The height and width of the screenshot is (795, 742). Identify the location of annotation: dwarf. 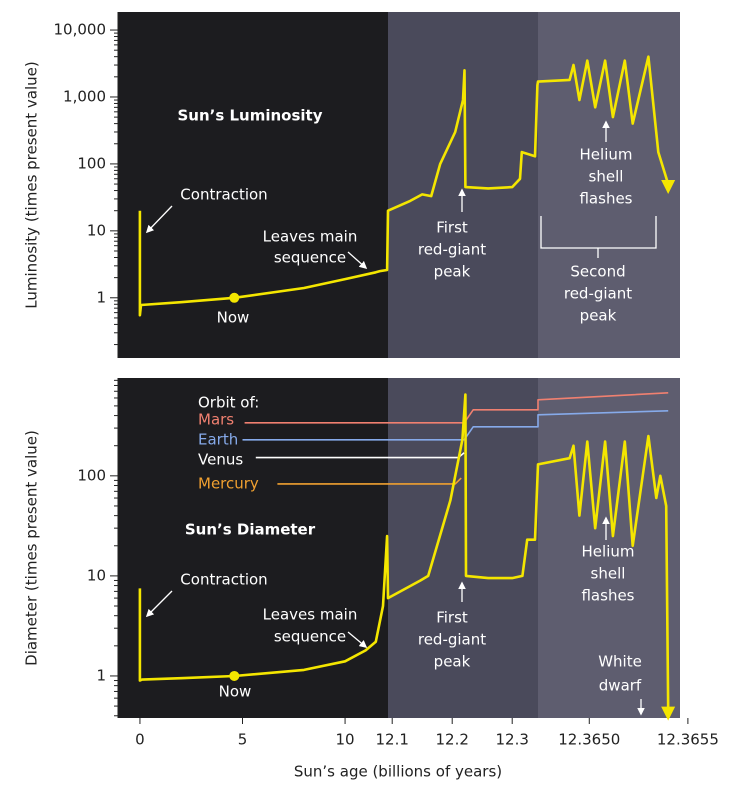
(620, 686).